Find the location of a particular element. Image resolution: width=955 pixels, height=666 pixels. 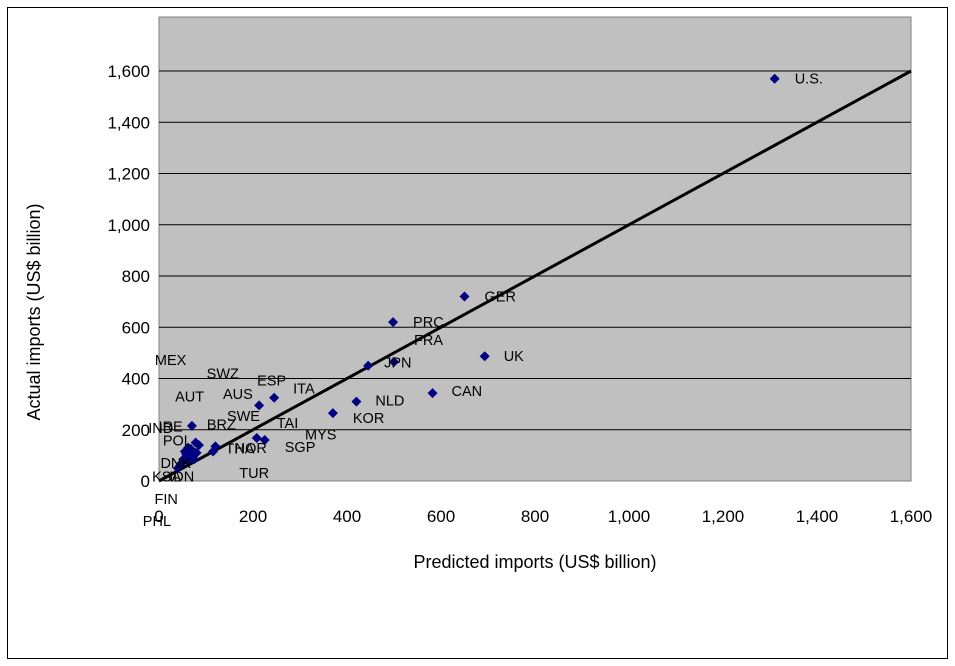

point-label: UK is located at coordinates (514, 357).